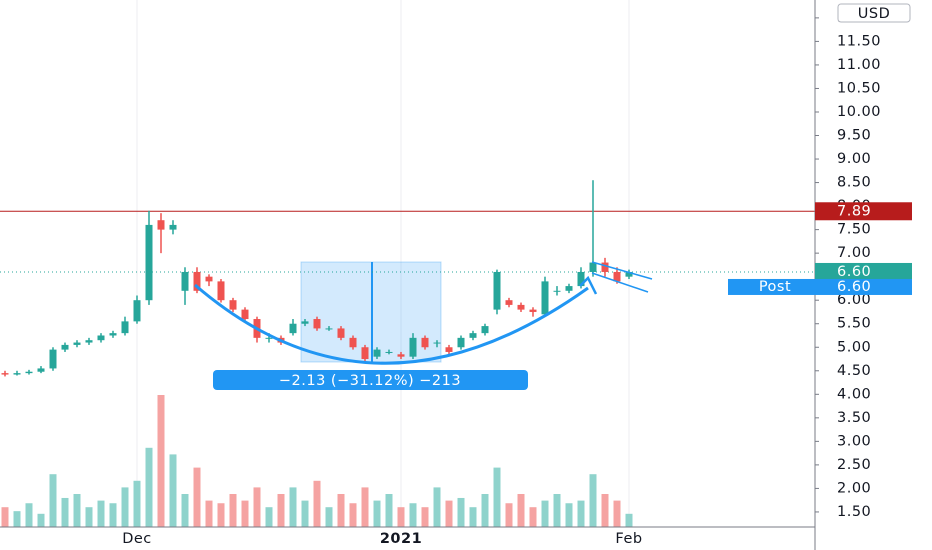 This screenshot has height=550, width=932. What do you see at coordinates (854, 488) in the screenshot?
I see `y-tick-label: 2.00` at bounding box center [854, 488].